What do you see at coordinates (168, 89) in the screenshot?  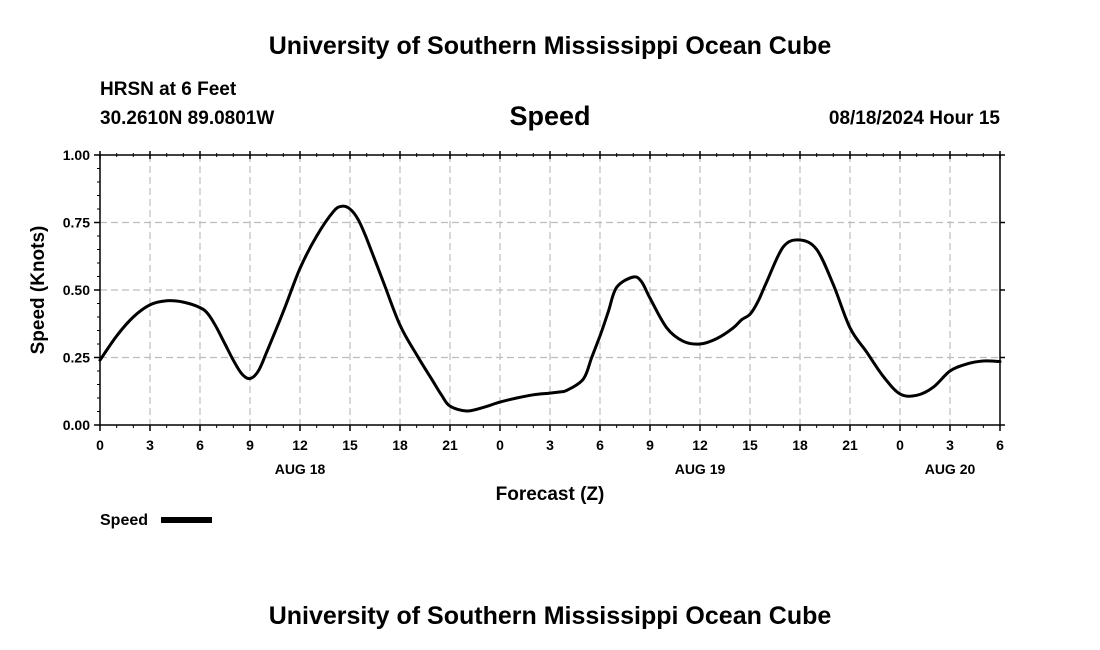 I see `station-label: HRSN at 6 Feet` at bounding box center [168, 89].